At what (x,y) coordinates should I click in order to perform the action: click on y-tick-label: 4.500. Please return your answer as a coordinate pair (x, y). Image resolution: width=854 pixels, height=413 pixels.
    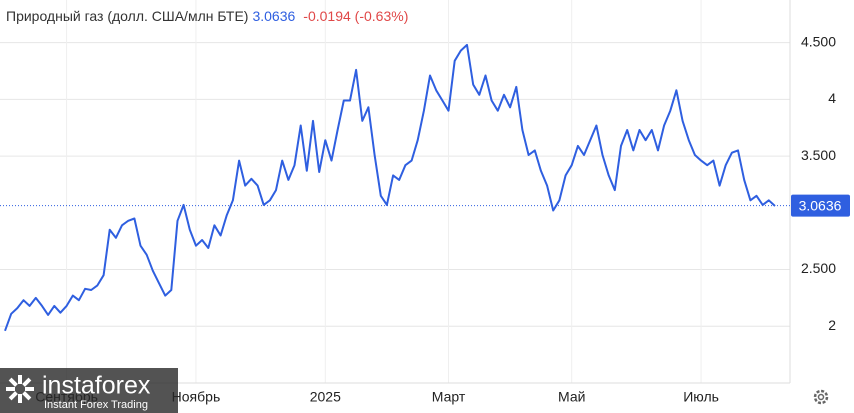
    Looking at the image, I should click on (818, 41).